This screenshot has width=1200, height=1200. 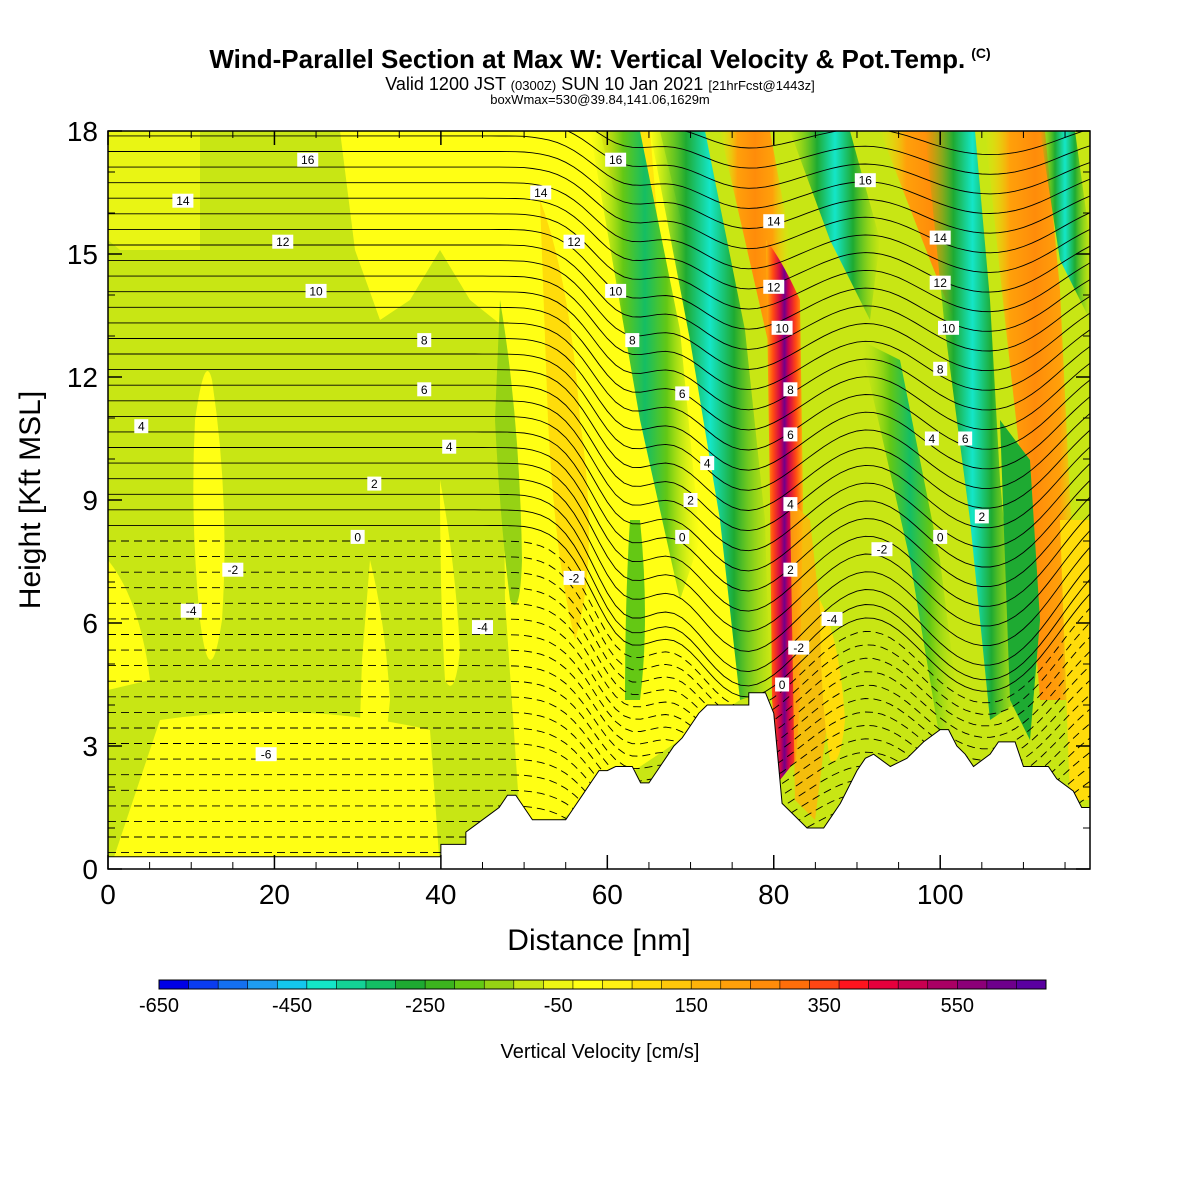 What do you see at coordinates (690, 500) in the screenshot?
I see `contour-label: 2` at bounding box center [690, 500].